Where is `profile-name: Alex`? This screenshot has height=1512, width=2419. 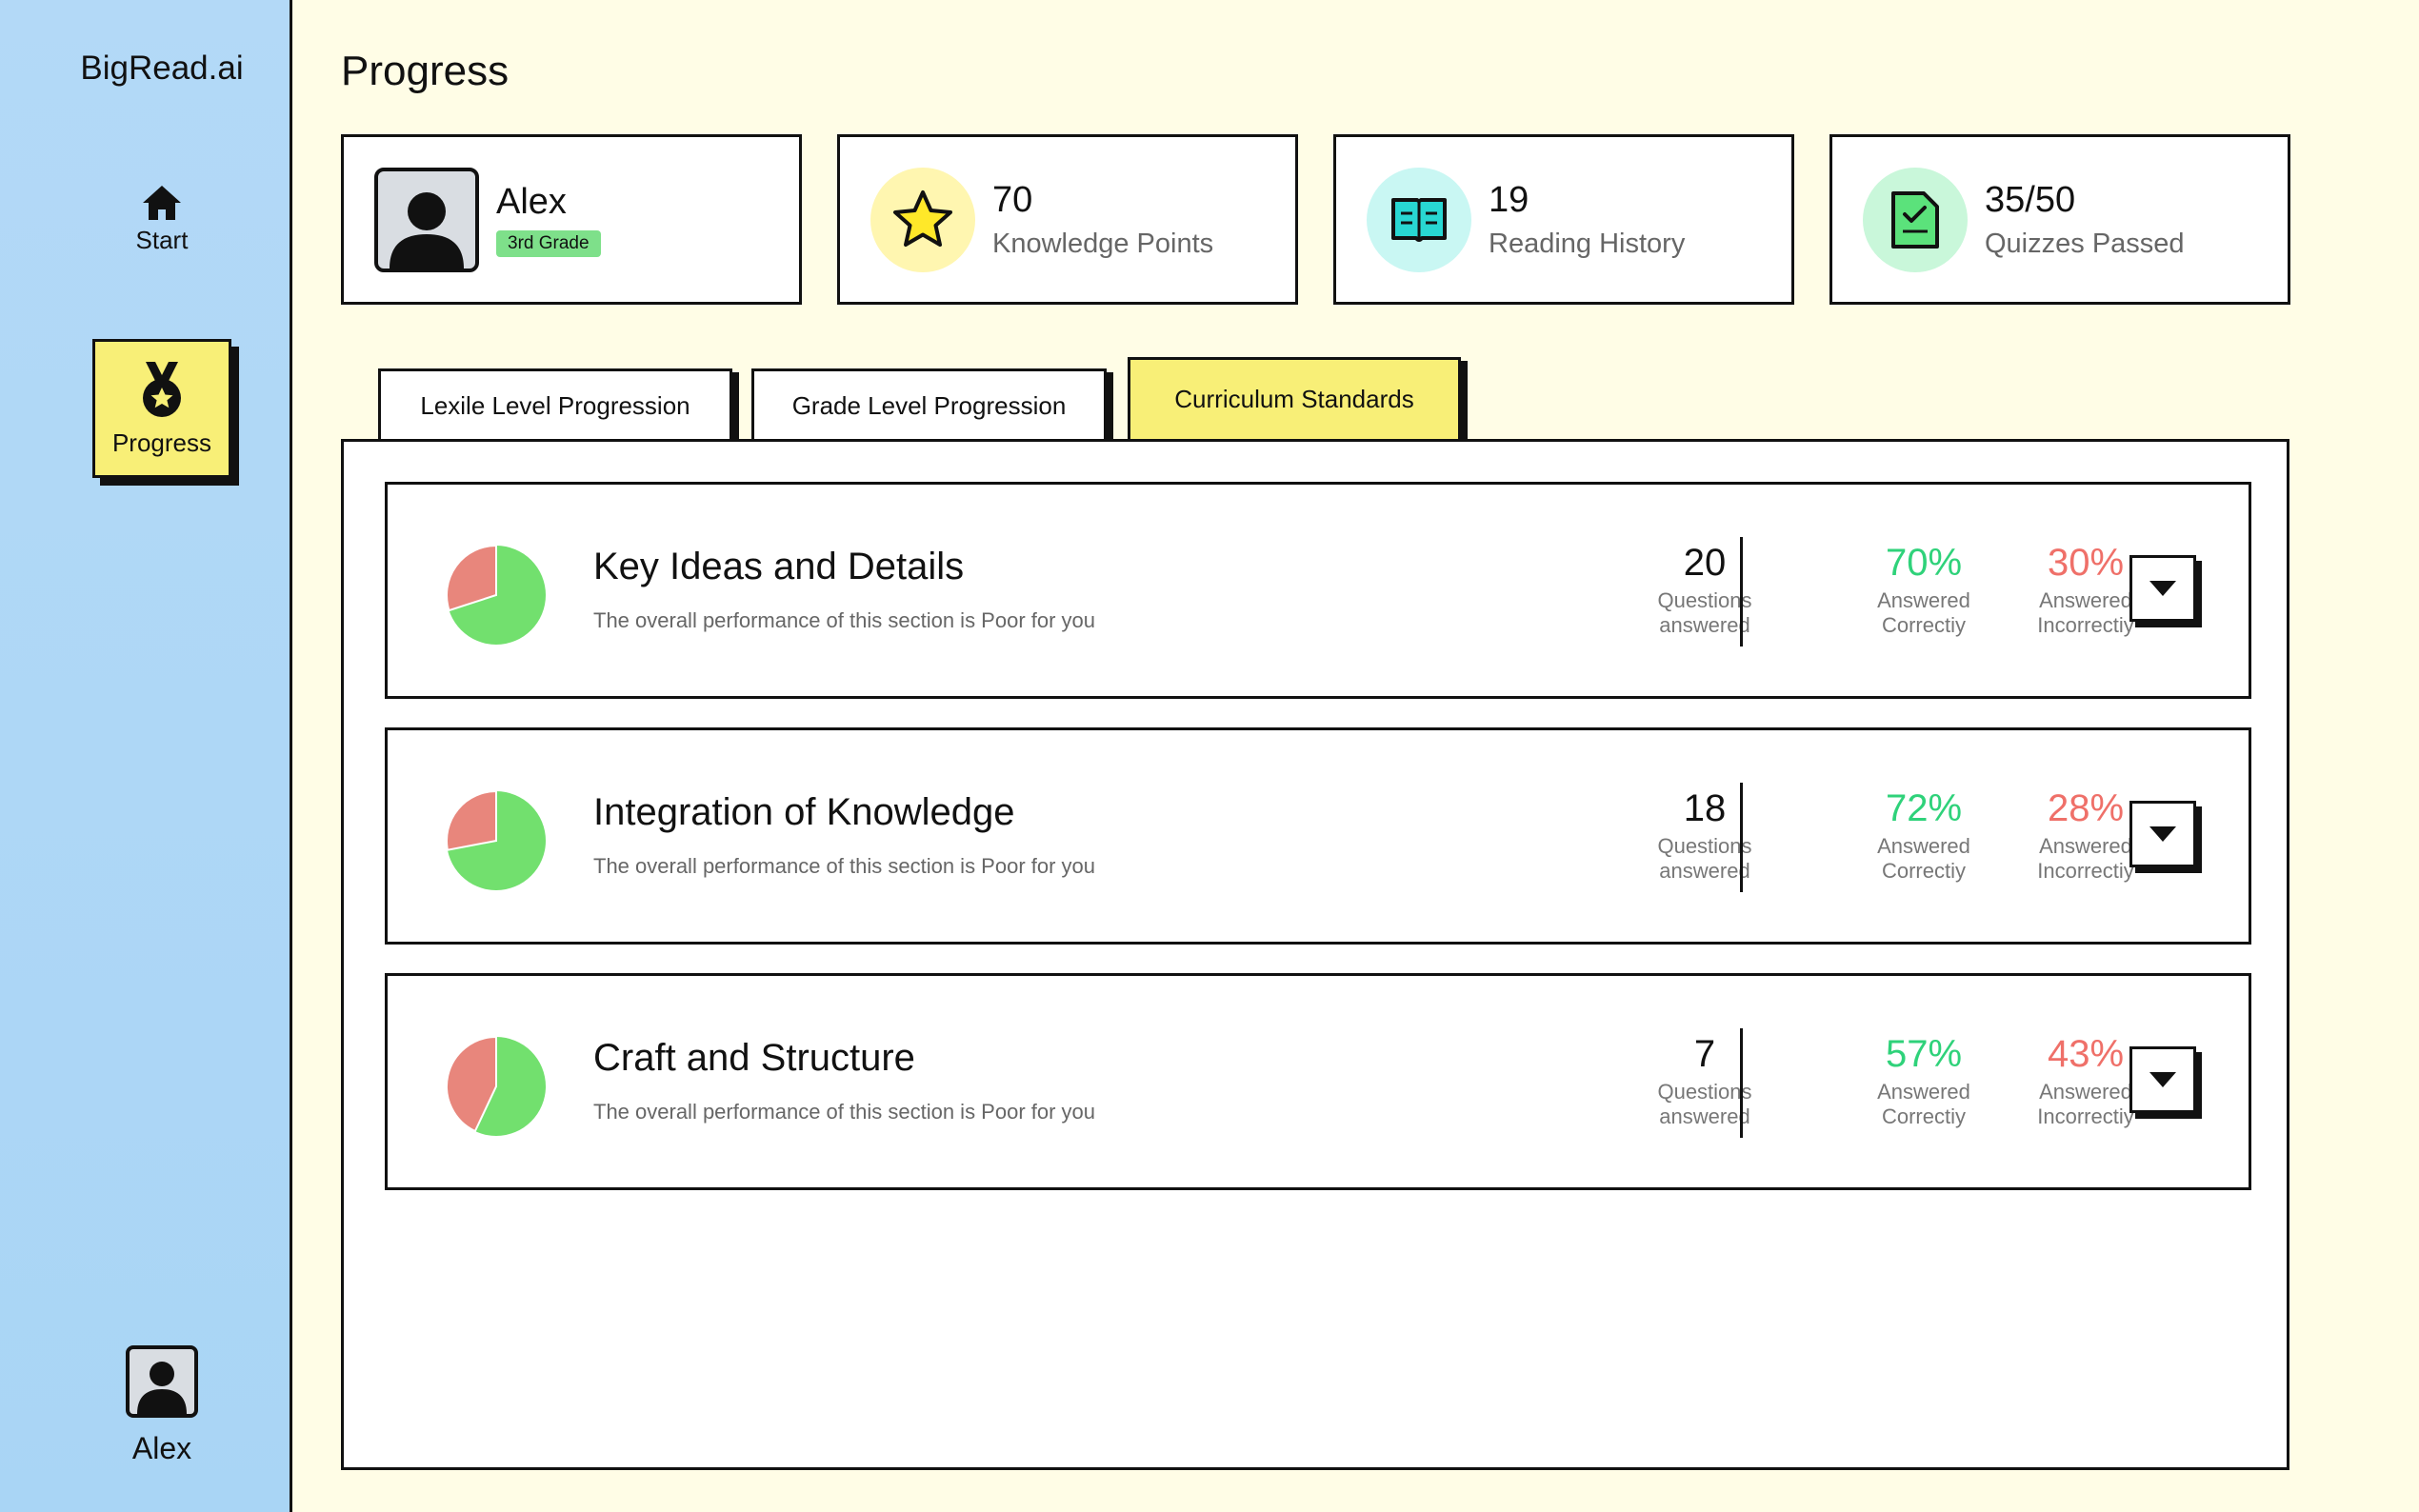 profile-name: Alex is located at coordinates (531, 202).